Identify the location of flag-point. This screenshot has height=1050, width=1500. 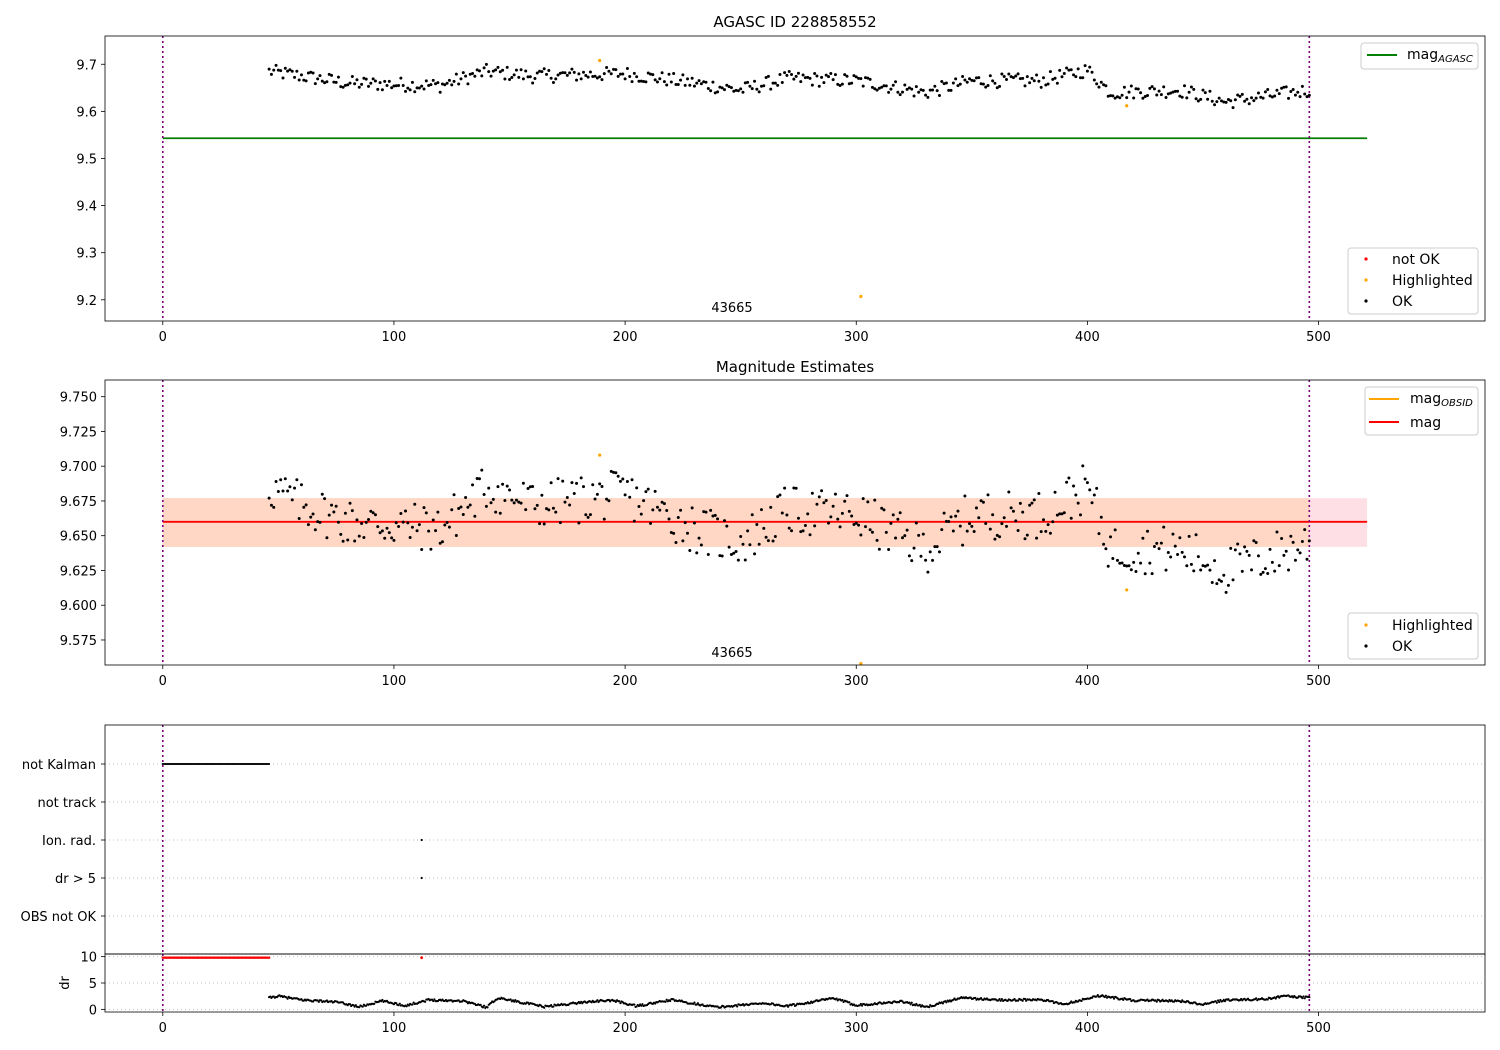
(421, 878).